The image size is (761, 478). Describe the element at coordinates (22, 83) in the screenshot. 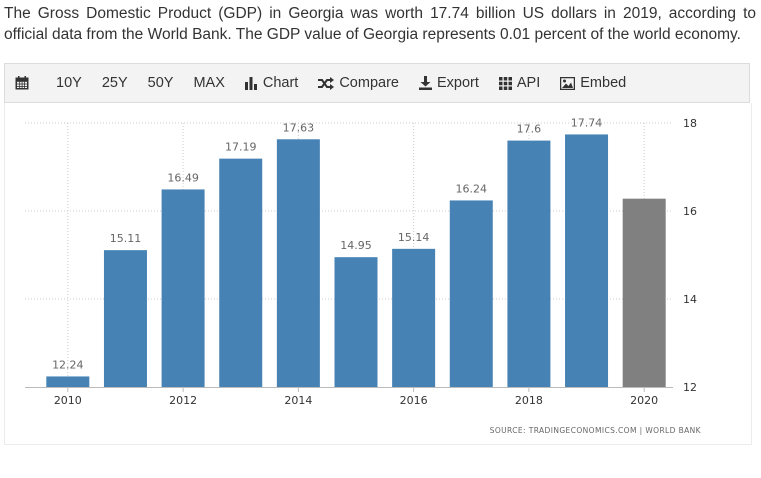

I see `calendar-icon` at that location.